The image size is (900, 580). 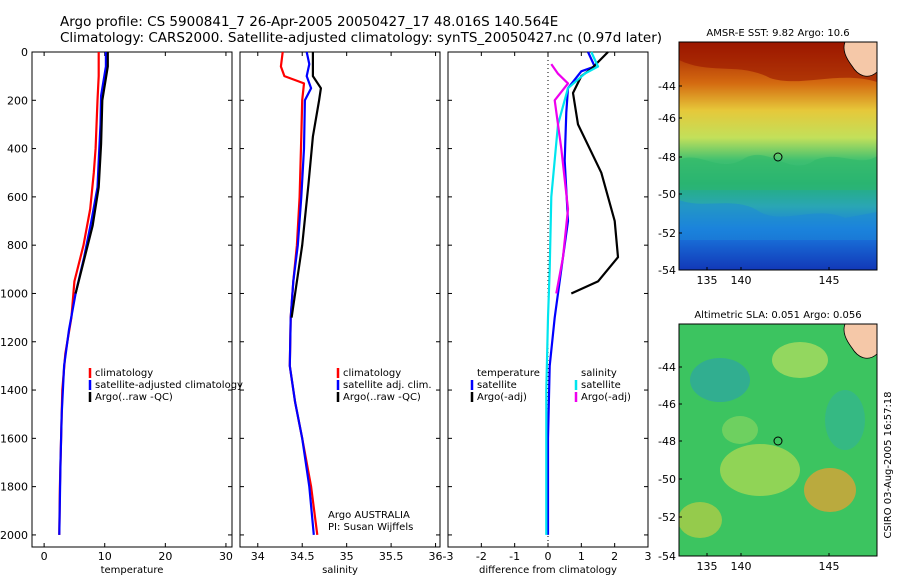 I want to click on y-tick-label: 0, so click(x=24, y=52).